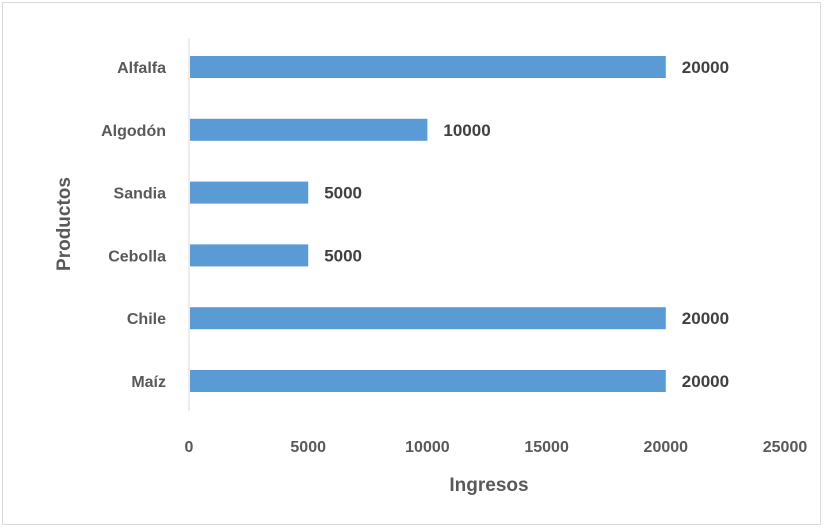 The height and width of the screenshot is (529, 825). I want to click on x-tick-label: 10000, so click(427, 447).